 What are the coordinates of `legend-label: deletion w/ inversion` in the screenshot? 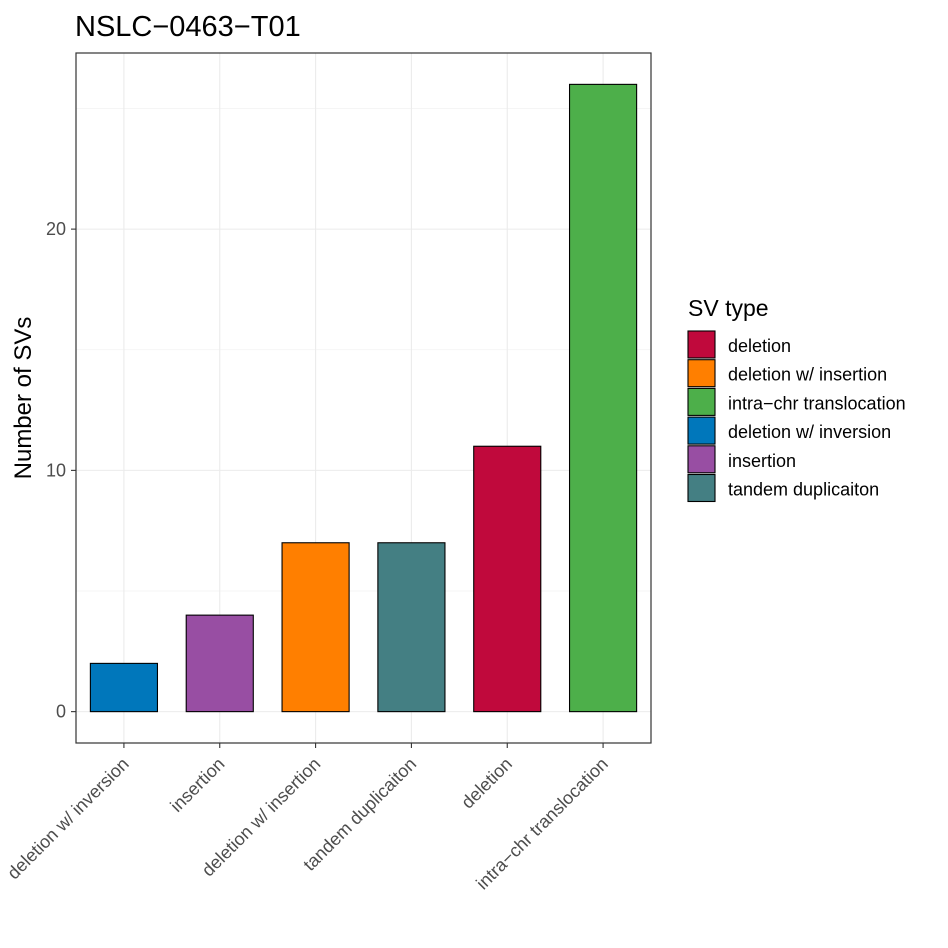 It's located at (809, 432).